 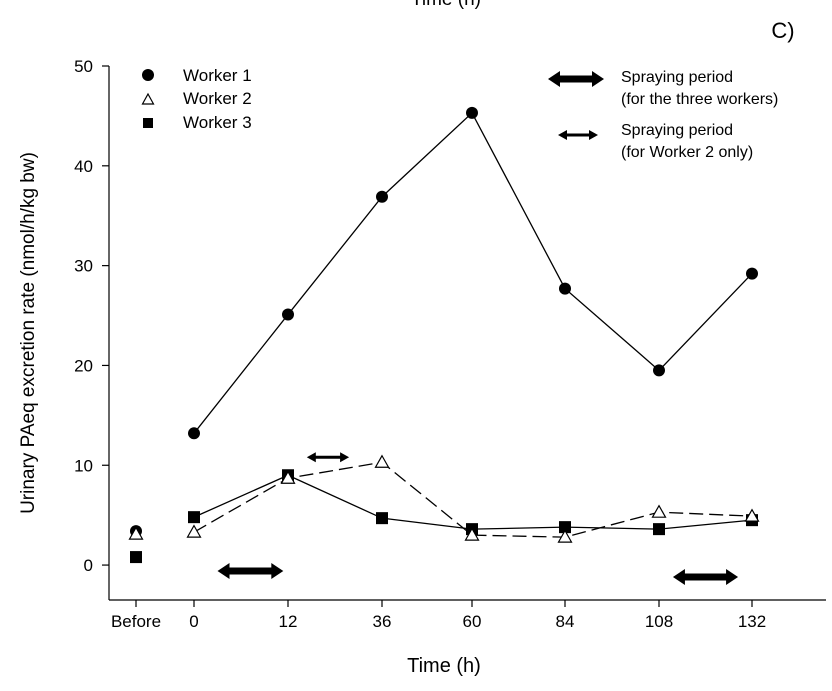 What do you see at coordinates (677, 77) in the screenshot?
I see `legend-thick-label-1: Spraying period` at bounding box center [677, 77].